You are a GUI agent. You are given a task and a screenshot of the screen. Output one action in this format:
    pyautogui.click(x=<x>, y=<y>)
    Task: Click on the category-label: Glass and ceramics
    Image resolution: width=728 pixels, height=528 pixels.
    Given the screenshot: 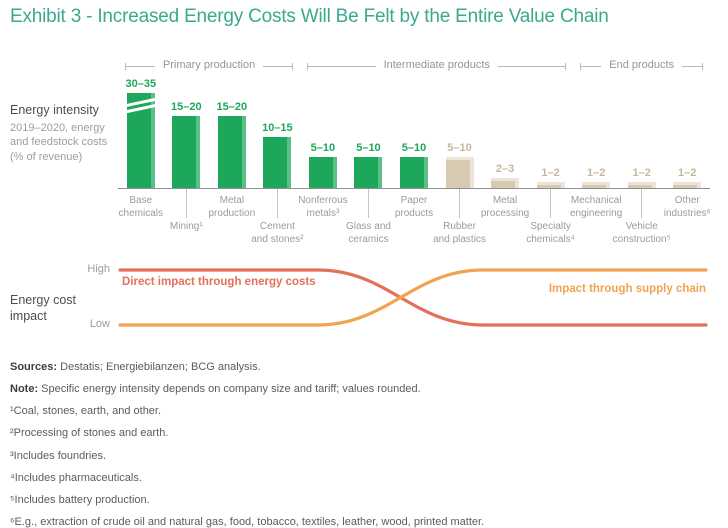 What is the action you would take?
    pyautogui.click(x=368, y=233)
    